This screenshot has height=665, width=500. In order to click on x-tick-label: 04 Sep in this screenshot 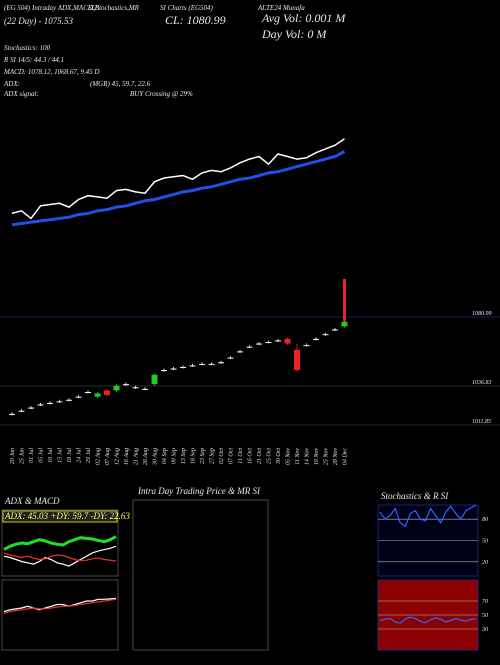, I will do `click(164, 456)`.